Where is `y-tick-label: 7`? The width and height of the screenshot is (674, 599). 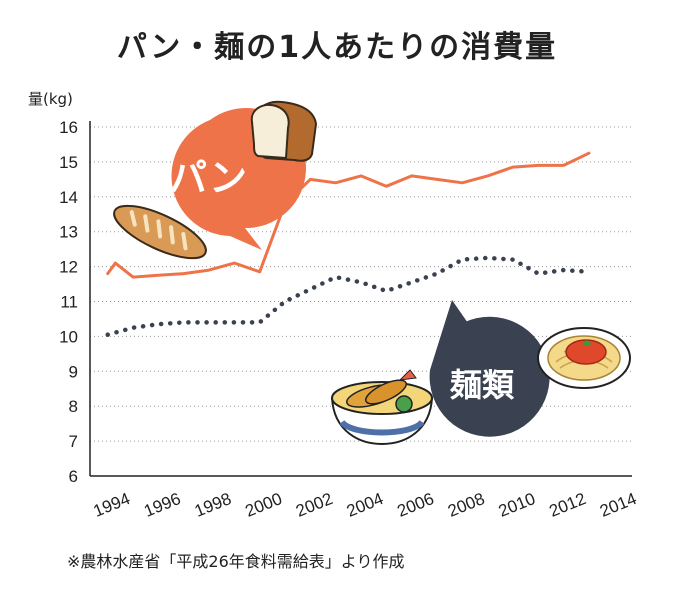 y-tick-label: 7 is located at coordinates (73, 441).